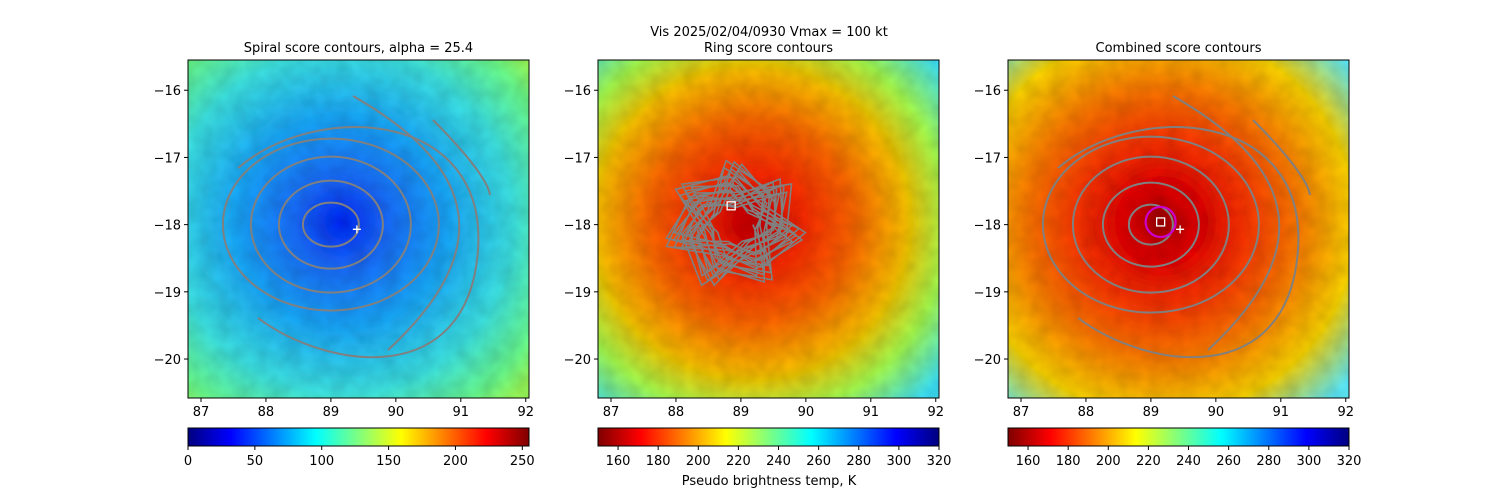  What do you see at coordinates (359, 448) in the screenshot?
I see `colorbar: 0 50 100 150 200 250` at bounding box center [359, 448].